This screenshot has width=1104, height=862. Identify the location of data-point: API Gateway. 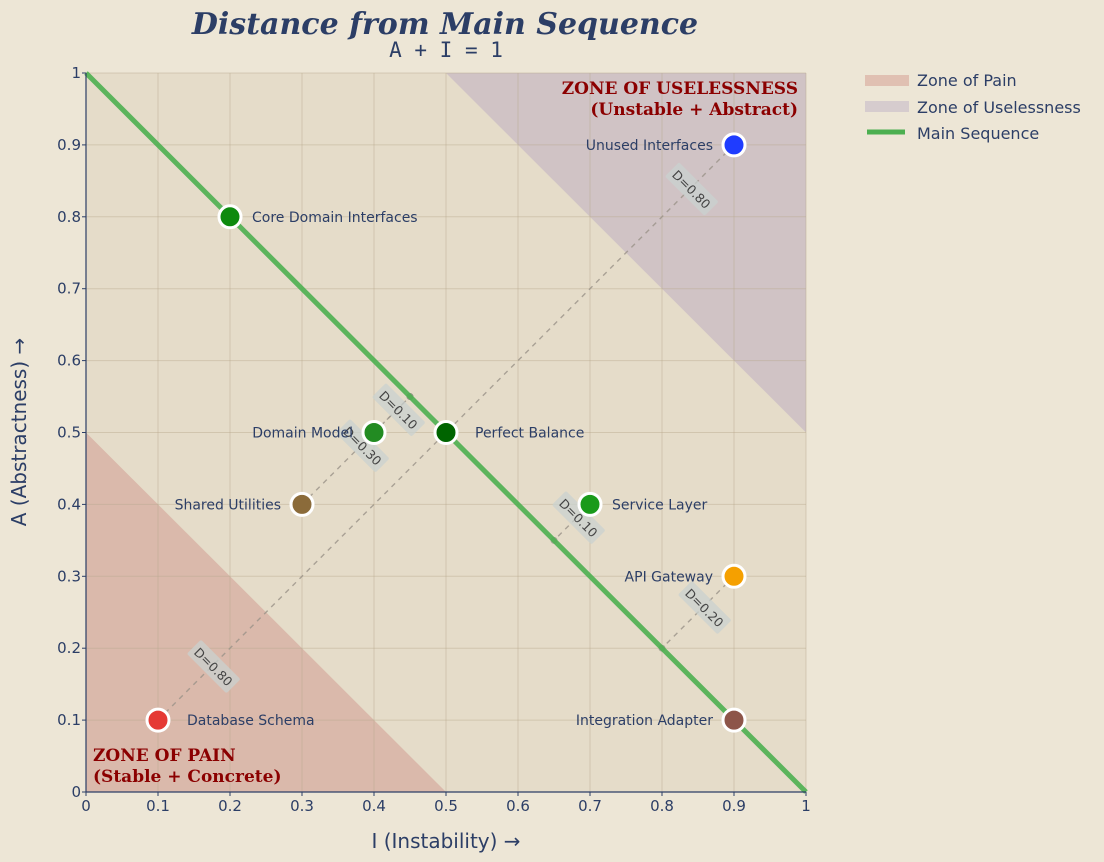
(686, 576).